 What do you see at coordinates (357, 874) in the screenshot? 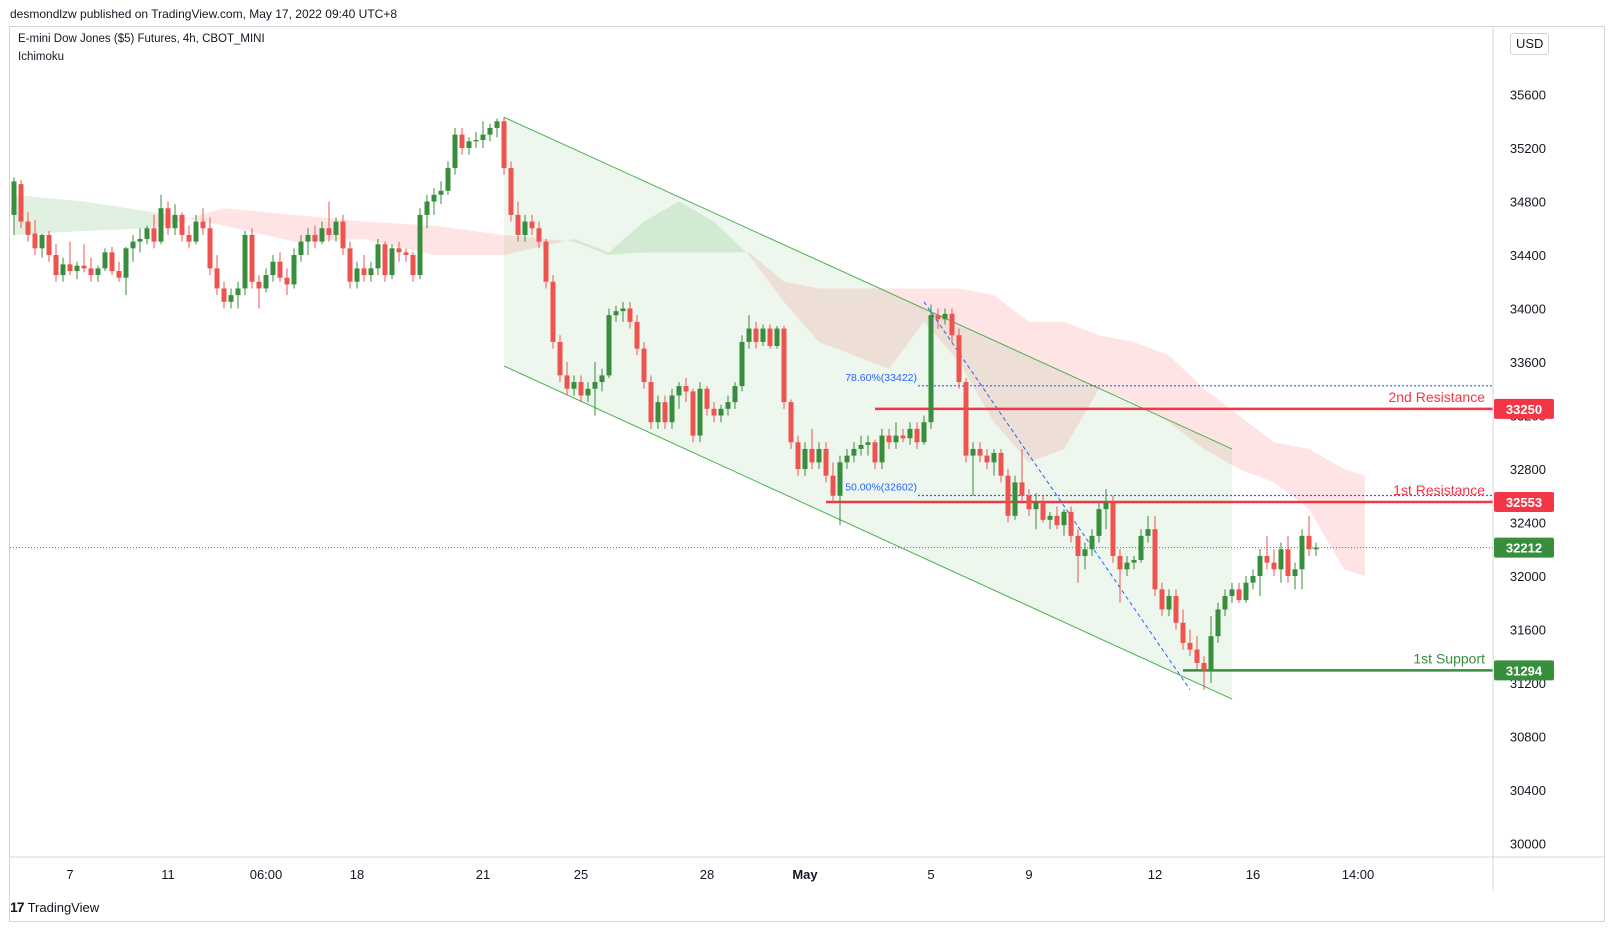
I see `time-tick-label: 18` at bounding box center [357, 874].